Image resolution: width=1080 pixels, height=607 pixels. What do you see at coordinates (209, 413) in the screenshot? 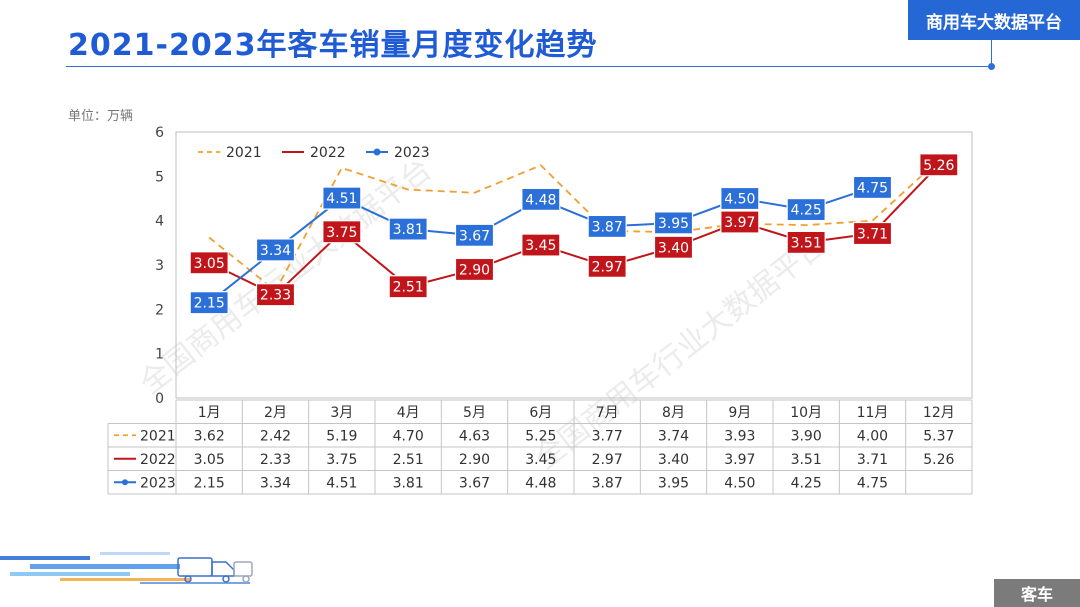
I see `x-tick-label: 1月` at bounding box center [209, 413].